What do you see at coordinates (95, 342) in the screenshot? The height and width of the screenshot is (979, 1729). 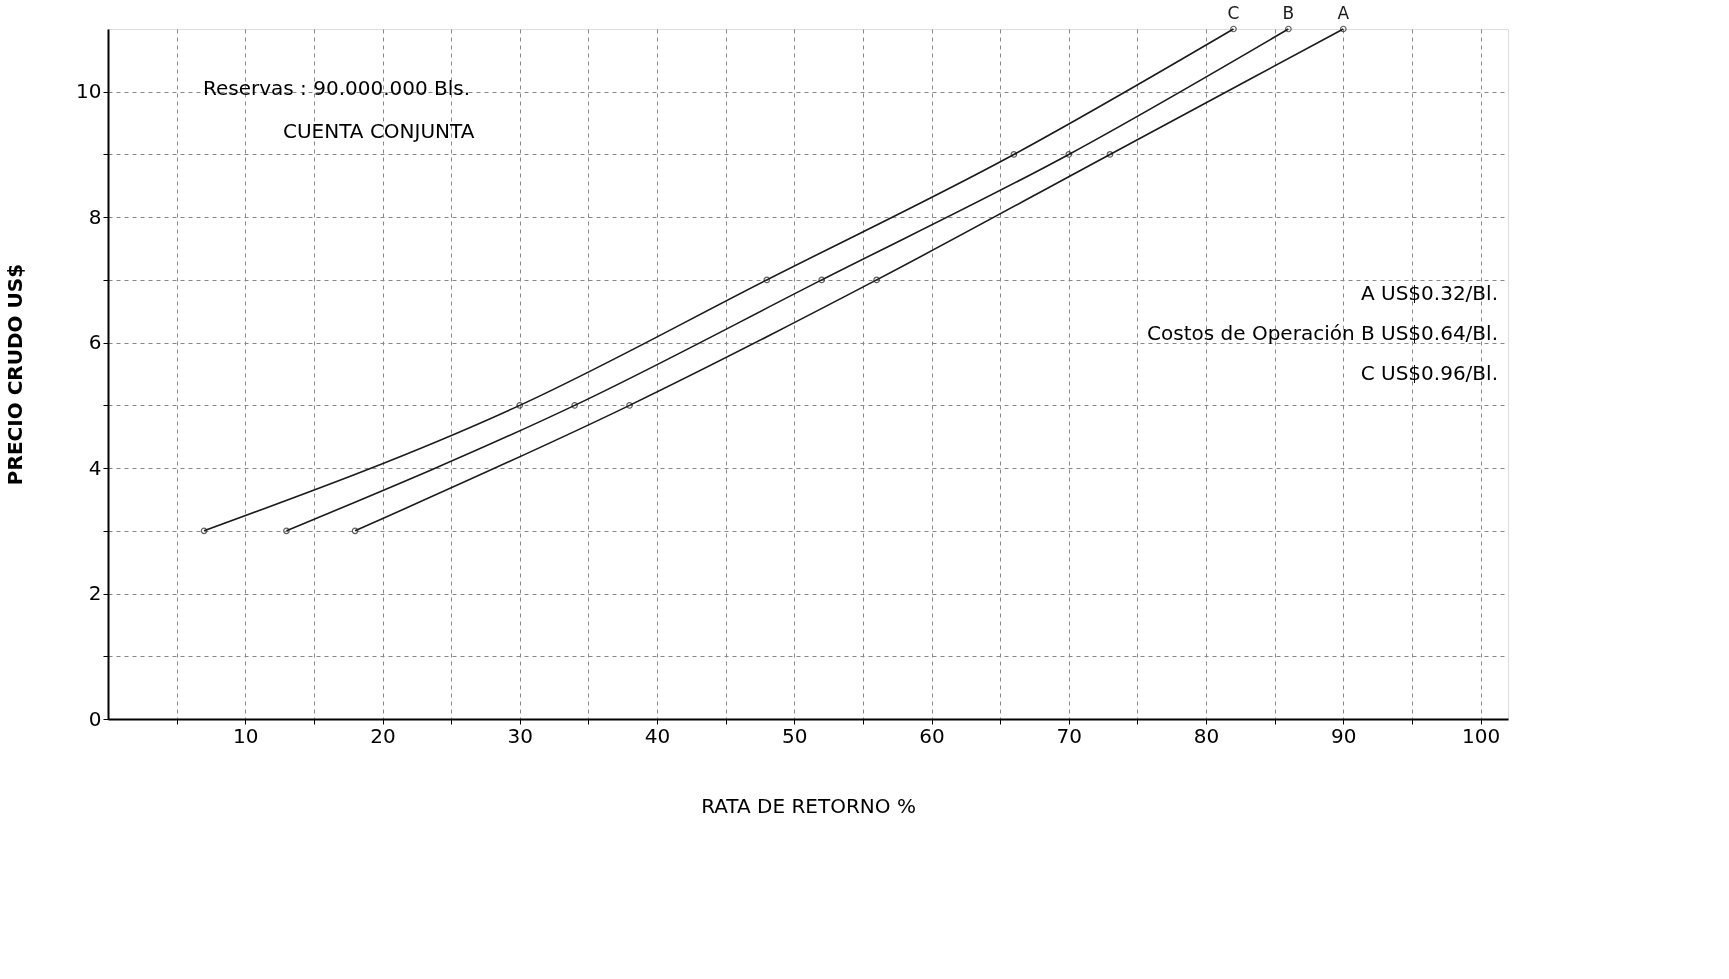 I see `y-tick-label: 6` at bounding box center [95, 342].